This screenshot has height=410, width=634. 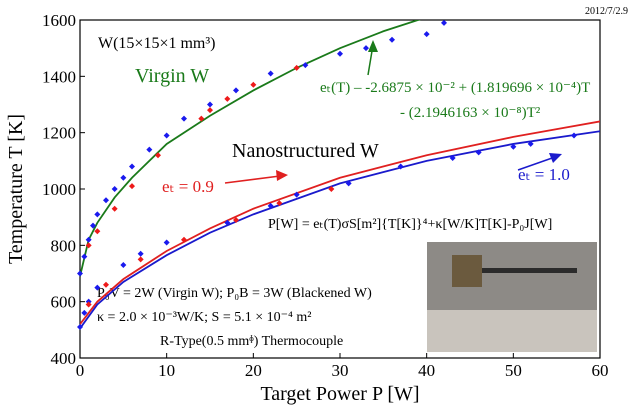 What do you see at coordinates (606, 11) in the screenshot?
I see `date: 2012/7/2.9` at bounding box center [606, 11].